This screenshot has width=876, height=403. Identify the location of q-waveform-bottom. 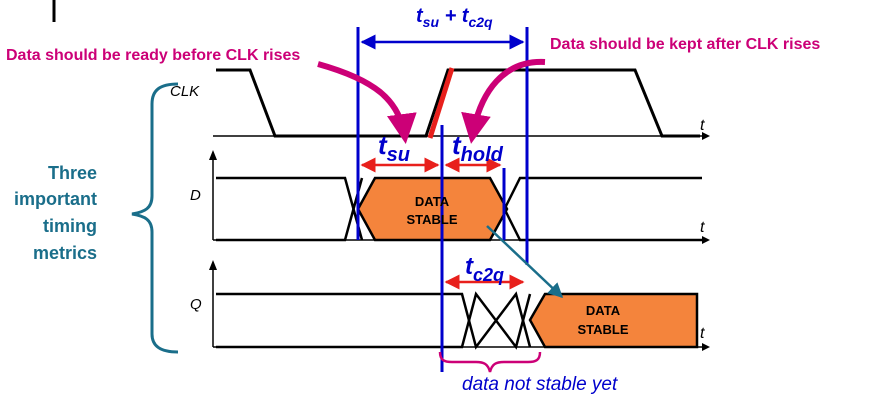
(374, 320).